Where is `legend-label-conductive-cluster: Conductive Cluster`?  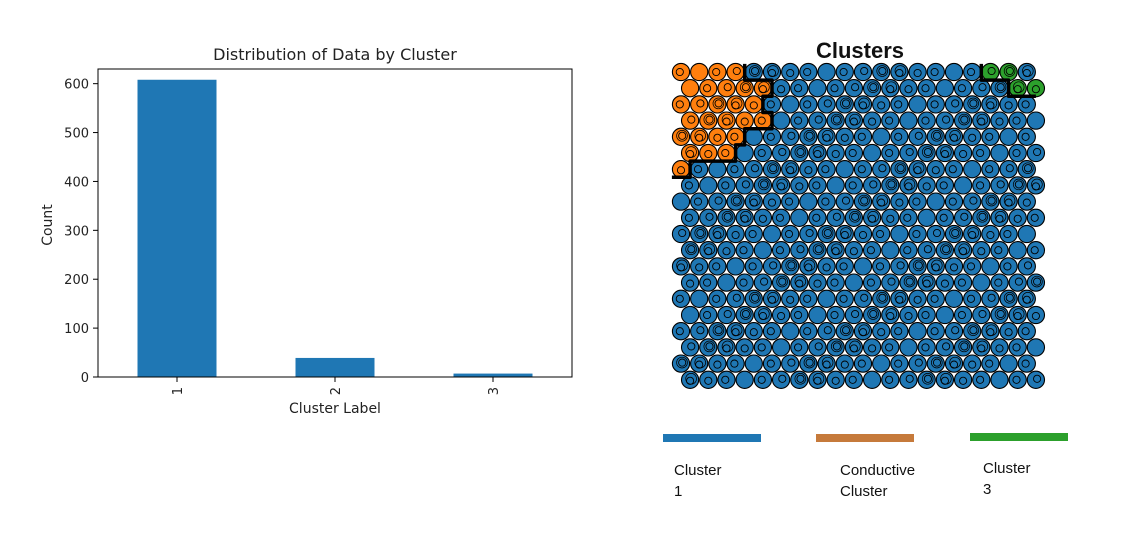 legend-label-conductive-cluster: Conductive Cluster is located at coordinates (878, 481).